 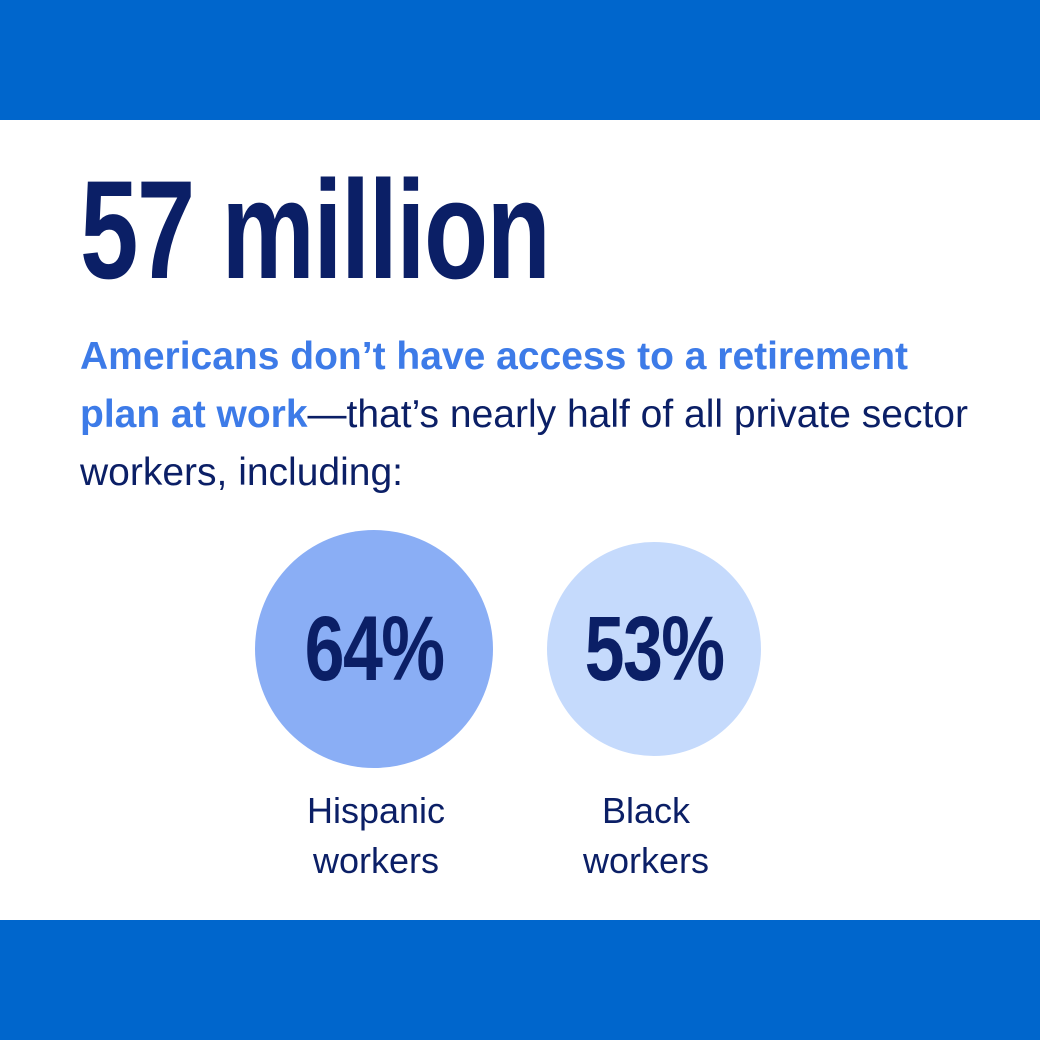 I want to click on headline: 57 million, so click(x=315, y=229).